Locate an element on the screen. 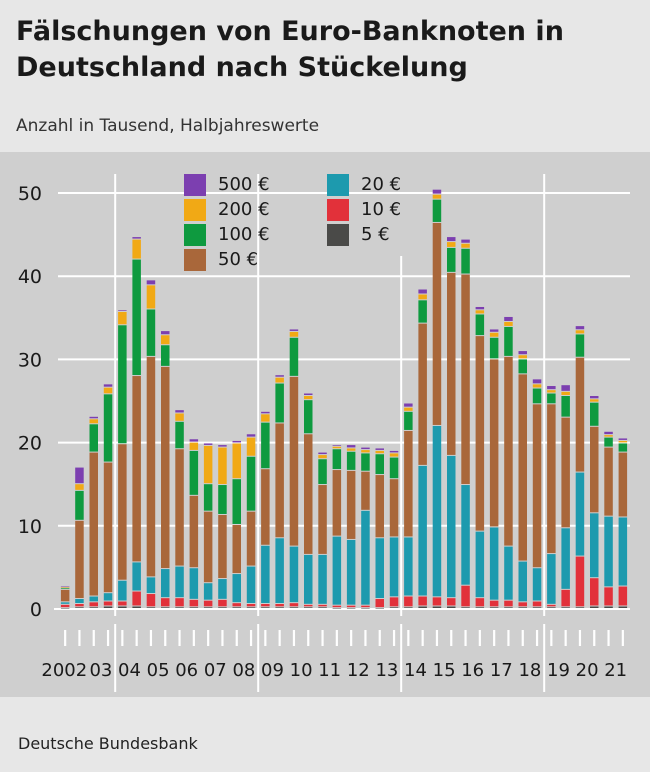 This screenshot has height=772, width=650. x-year-label: 12 is located at coordinates (358, 670).